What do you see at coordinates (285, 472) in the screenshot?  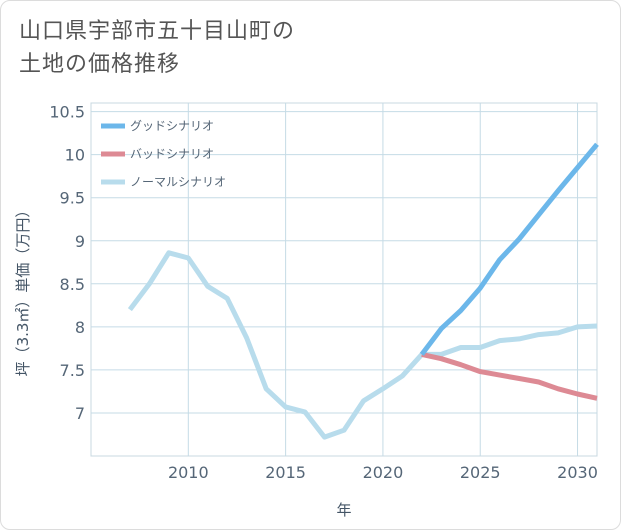 I see `x-tick-label: 2015` at bounding box center [285, 472].